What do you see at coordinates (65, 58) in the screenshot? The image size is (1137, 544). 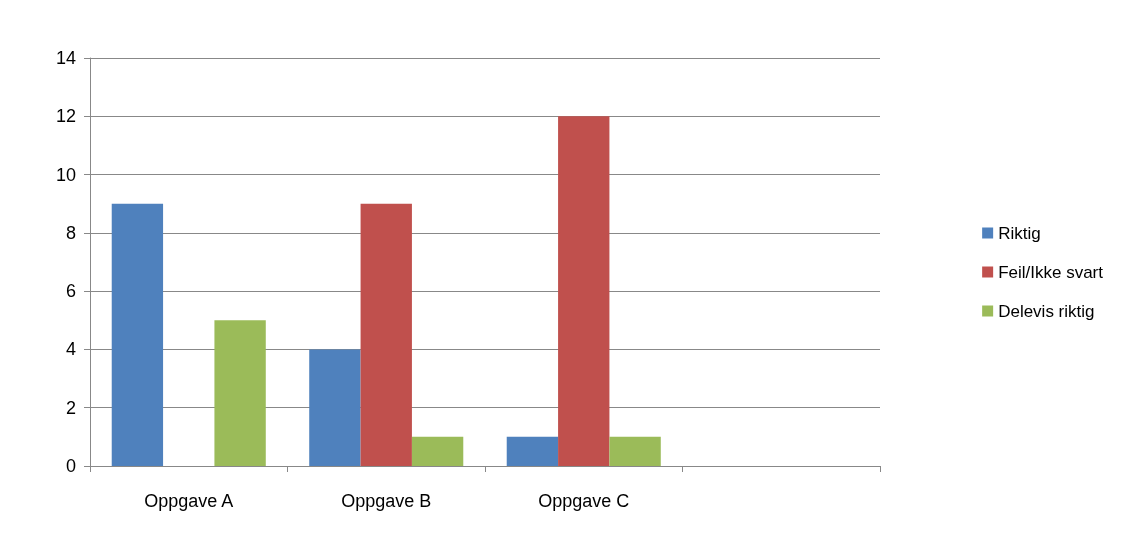 I see `y-tick-label: 14` at bounding box center [65, 58].